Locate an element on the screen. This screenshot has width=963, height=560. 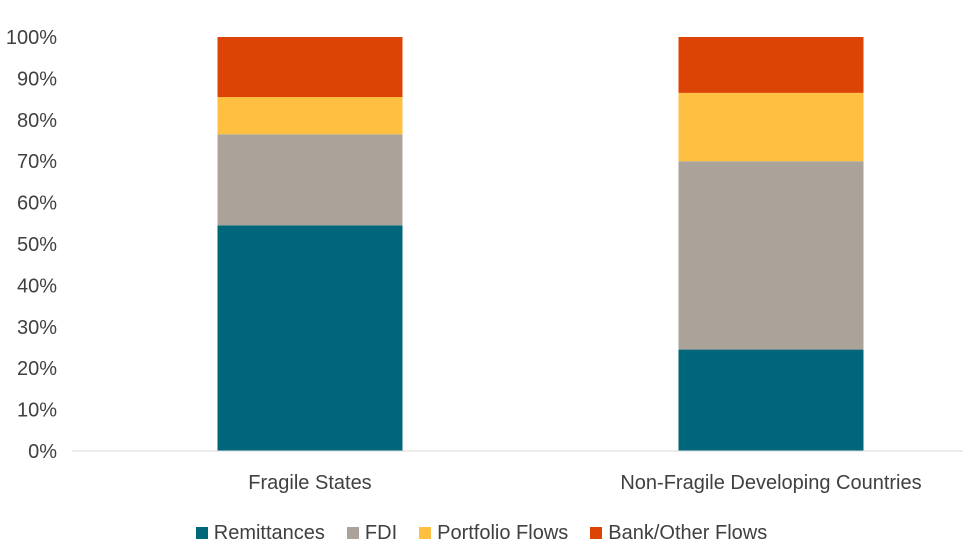
y-axis-ticks: 0% 10% 20% 30% 40% 50% 60% 70% 80% 90% 100% is located at coordinates (31, 245).